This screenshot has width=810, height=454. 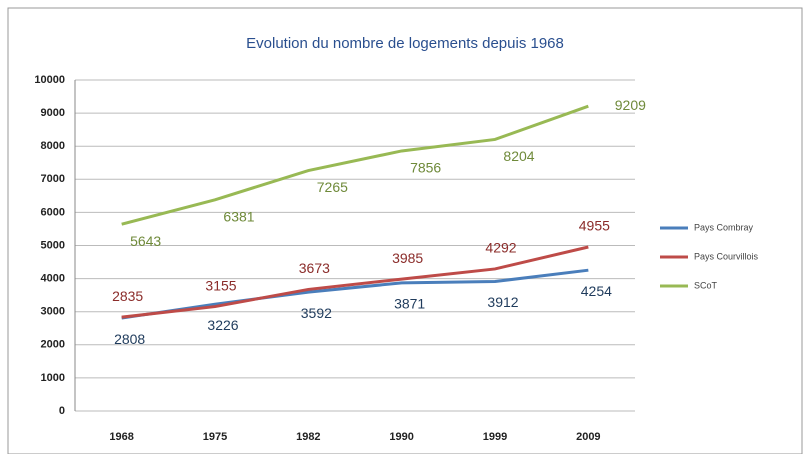 I want to click on y-tick-label: 1000, so click(x=53, y=378).